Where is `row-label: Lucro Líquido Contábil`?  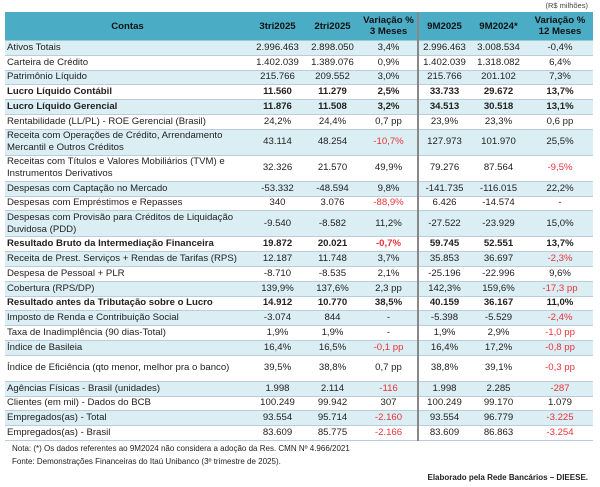
row-label: Lucro Líquido Contábil is located at coordinates (127, 92).